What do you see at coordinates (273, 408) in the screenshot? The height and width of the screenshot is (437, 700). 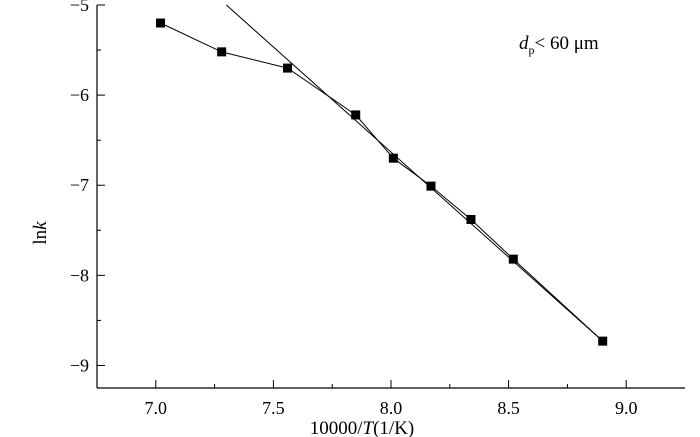 I see `x-tick-label: 7.5` at bounding box center [273, 408].